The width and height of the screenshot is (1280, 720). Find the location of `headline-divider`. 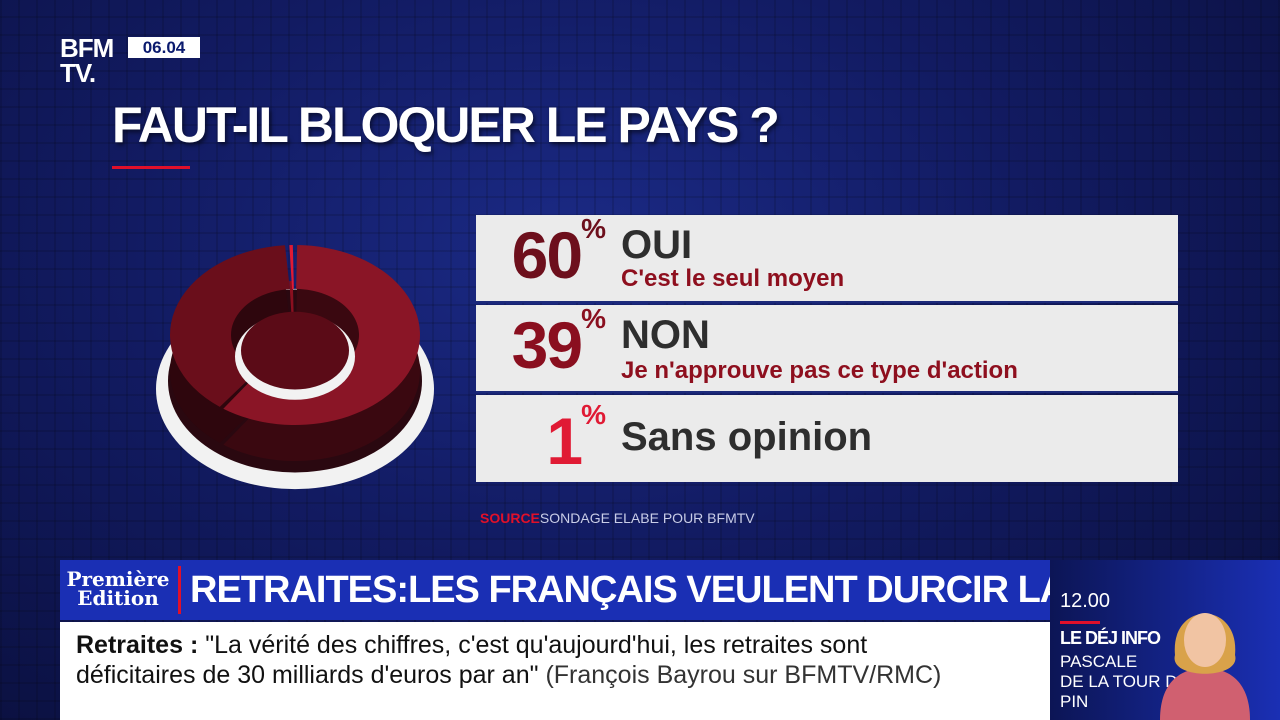

headline-divider is located at coordinates (179, 590).